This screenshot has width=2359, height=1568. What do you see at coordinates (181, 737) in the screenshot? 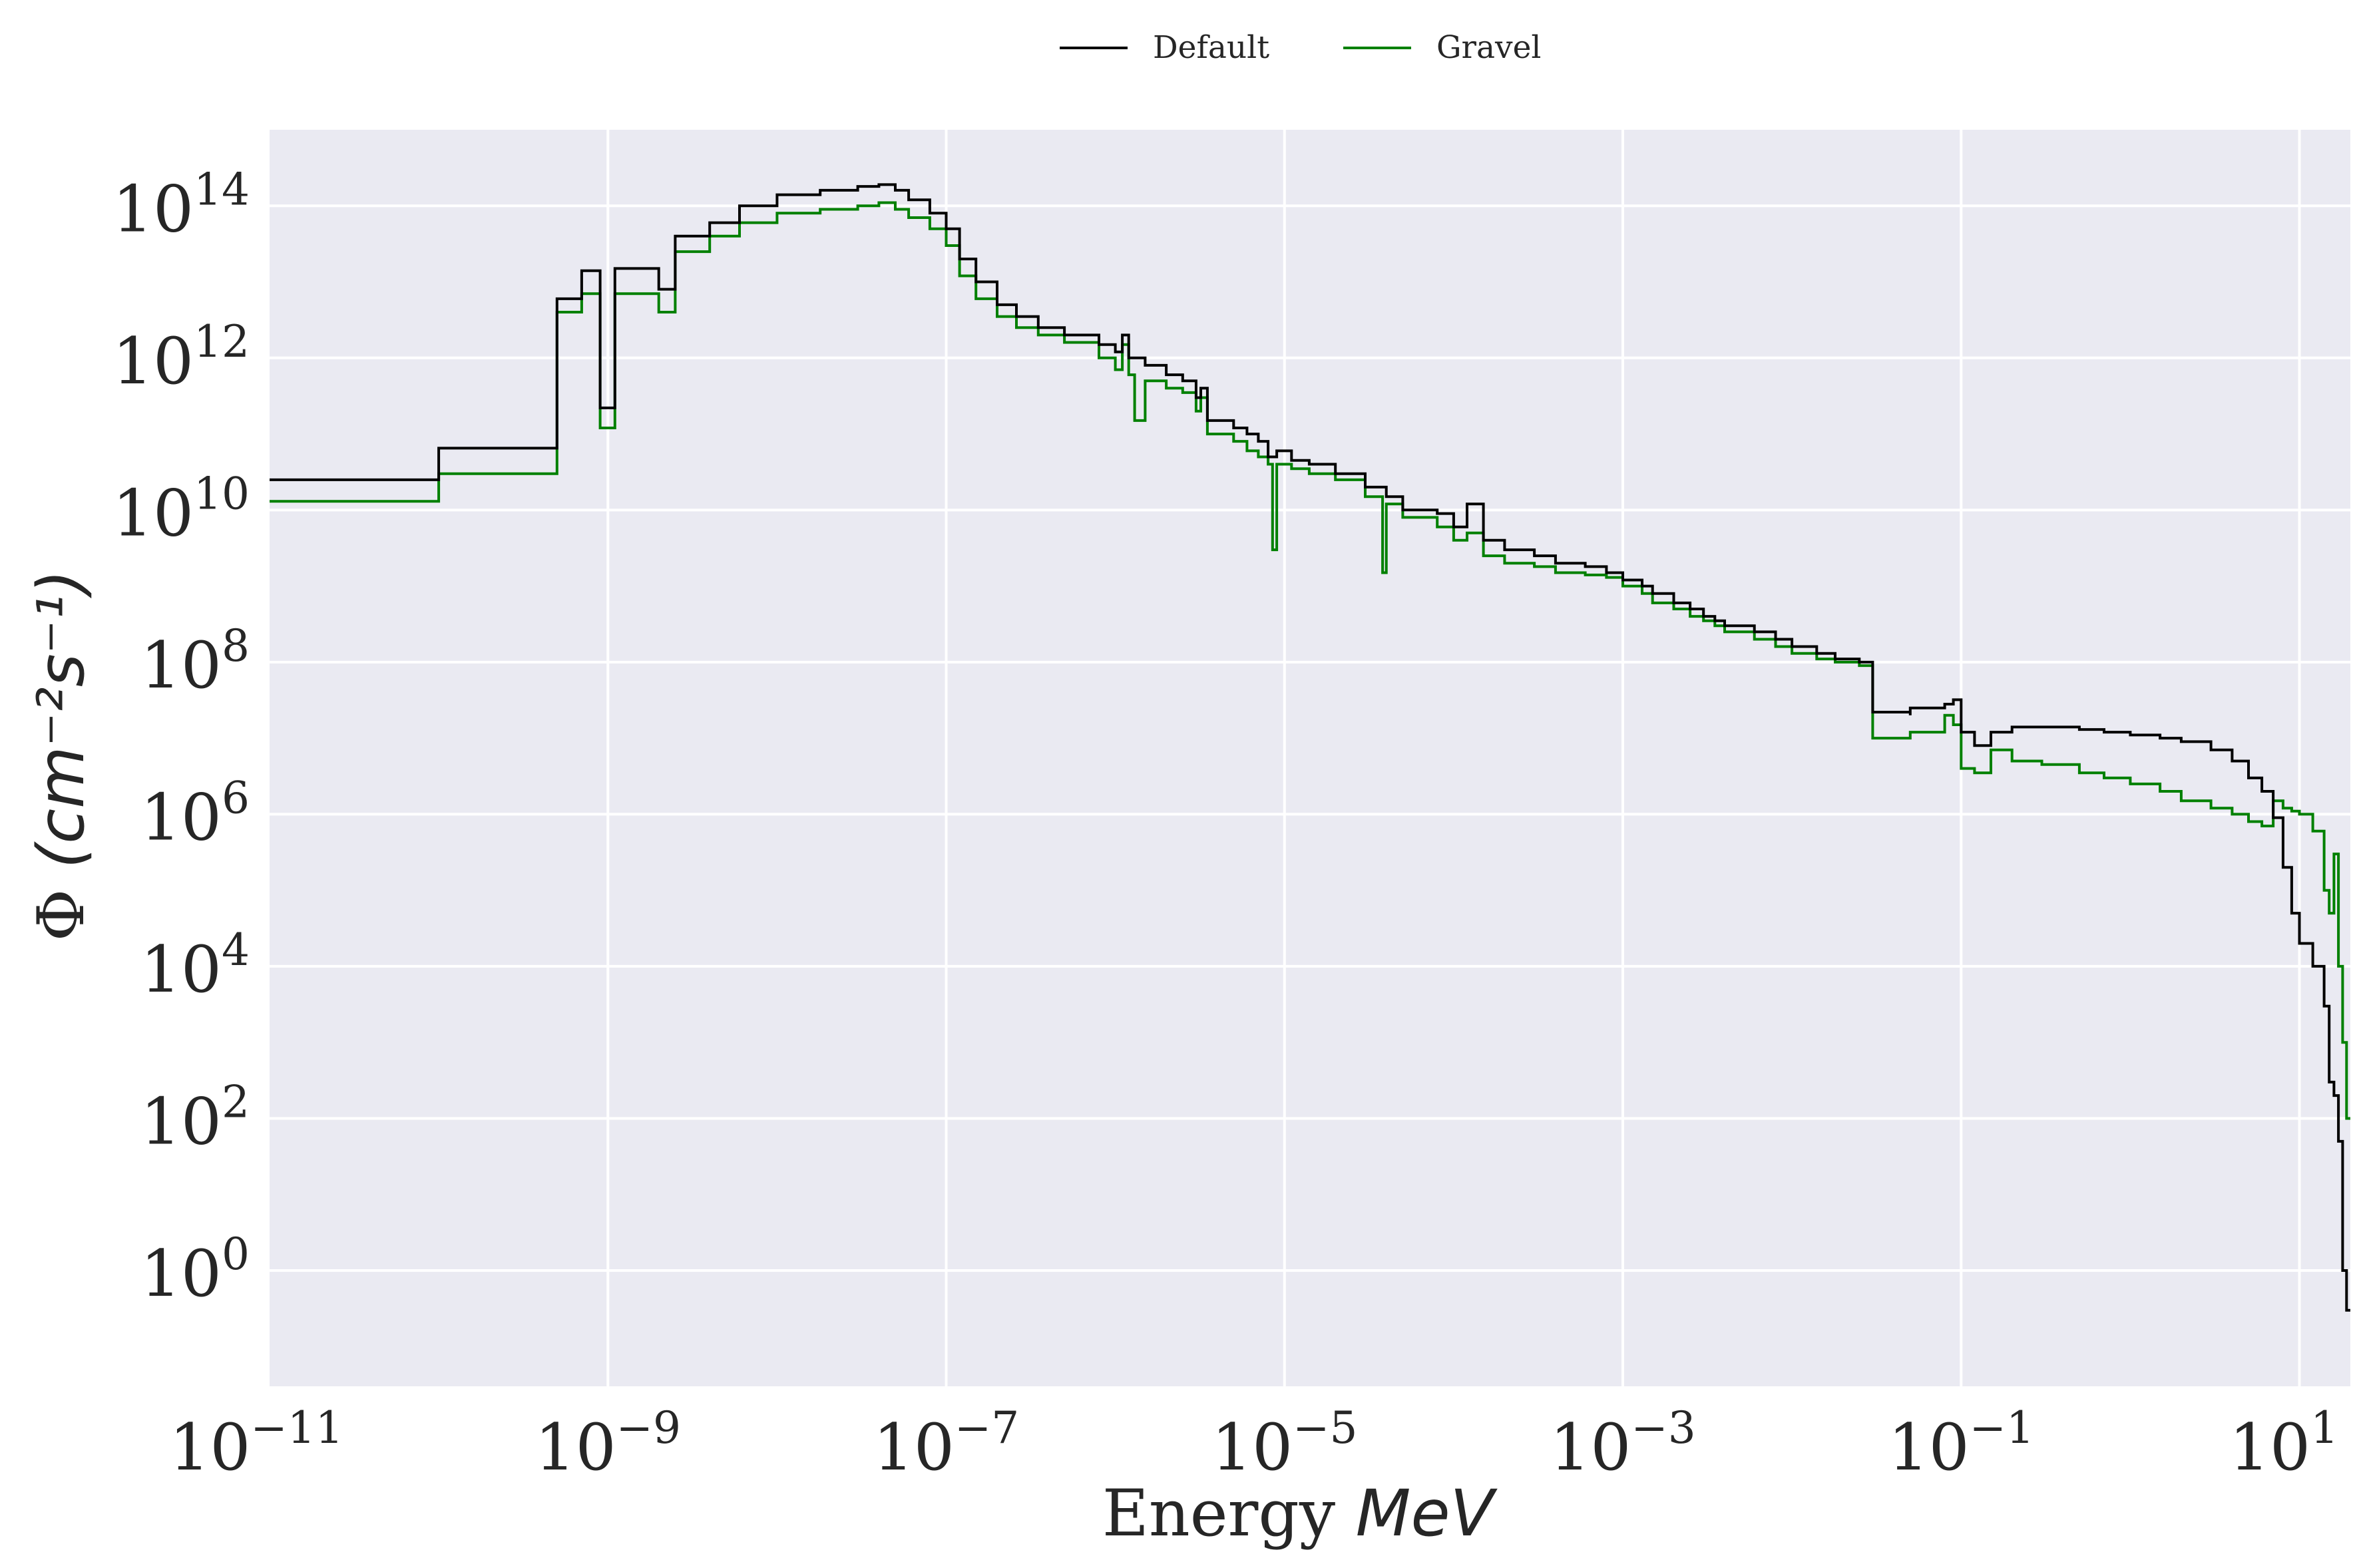
I see `y-tick-labels: 1014 1012 1010 108 106 104 102 100` at bounding box center [181, 737].